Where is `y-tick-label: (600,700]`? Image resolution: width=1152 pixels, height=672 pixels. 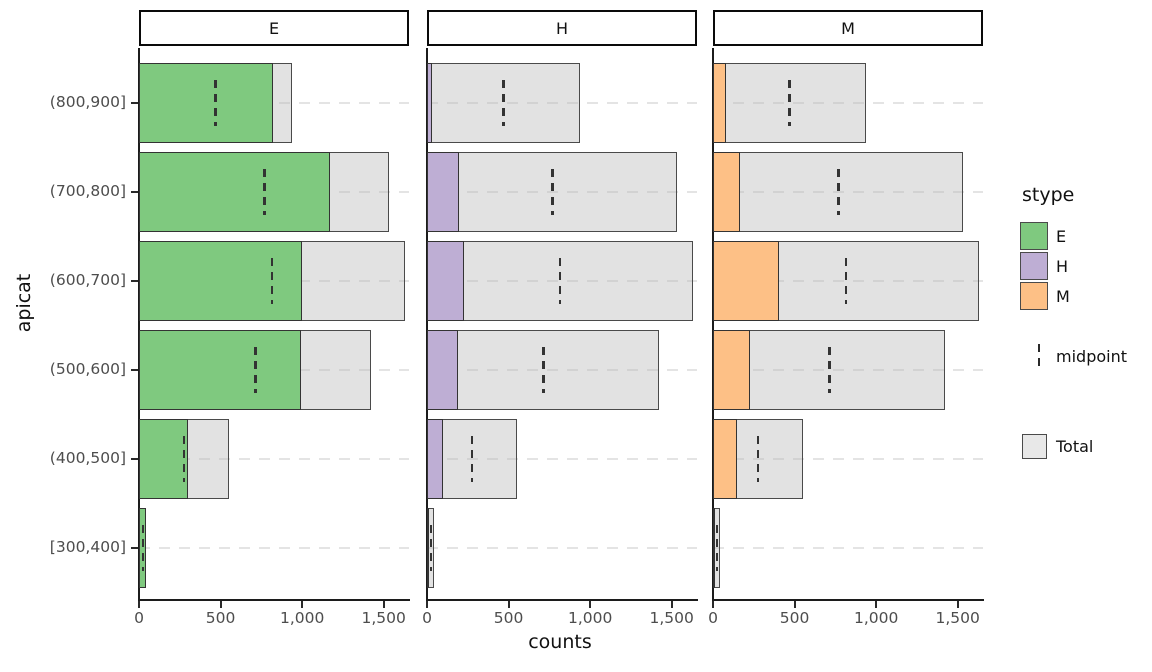
y-tick-label: (600,700] is located at coordinates (87, 280).